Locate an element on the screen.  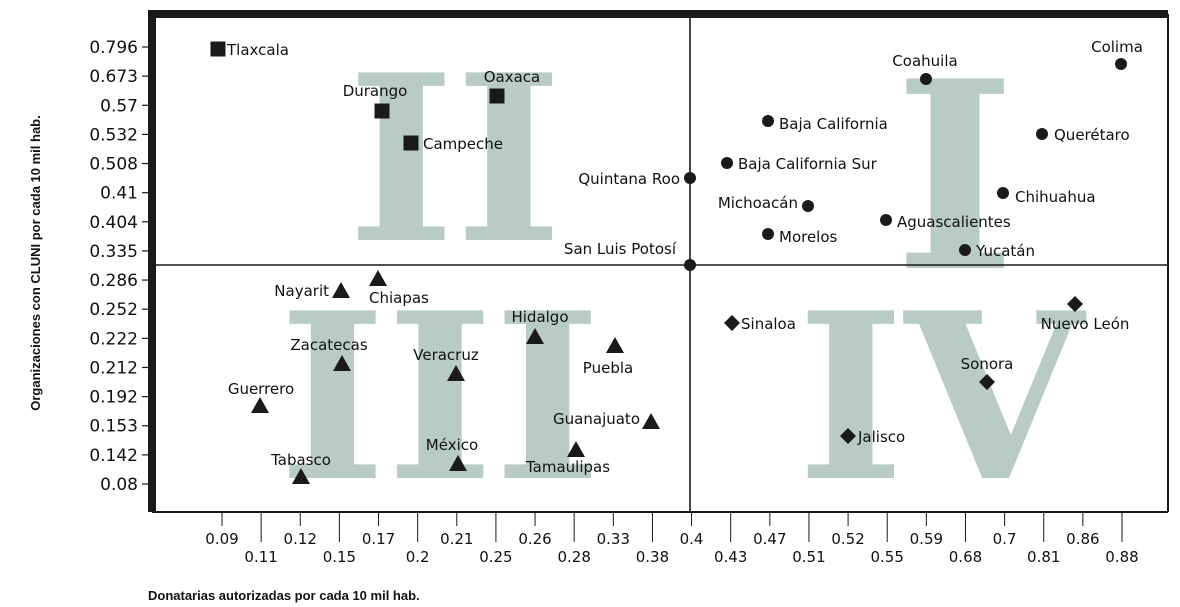
point-label-morelos: Morelos is located at coordinates (808, 237).